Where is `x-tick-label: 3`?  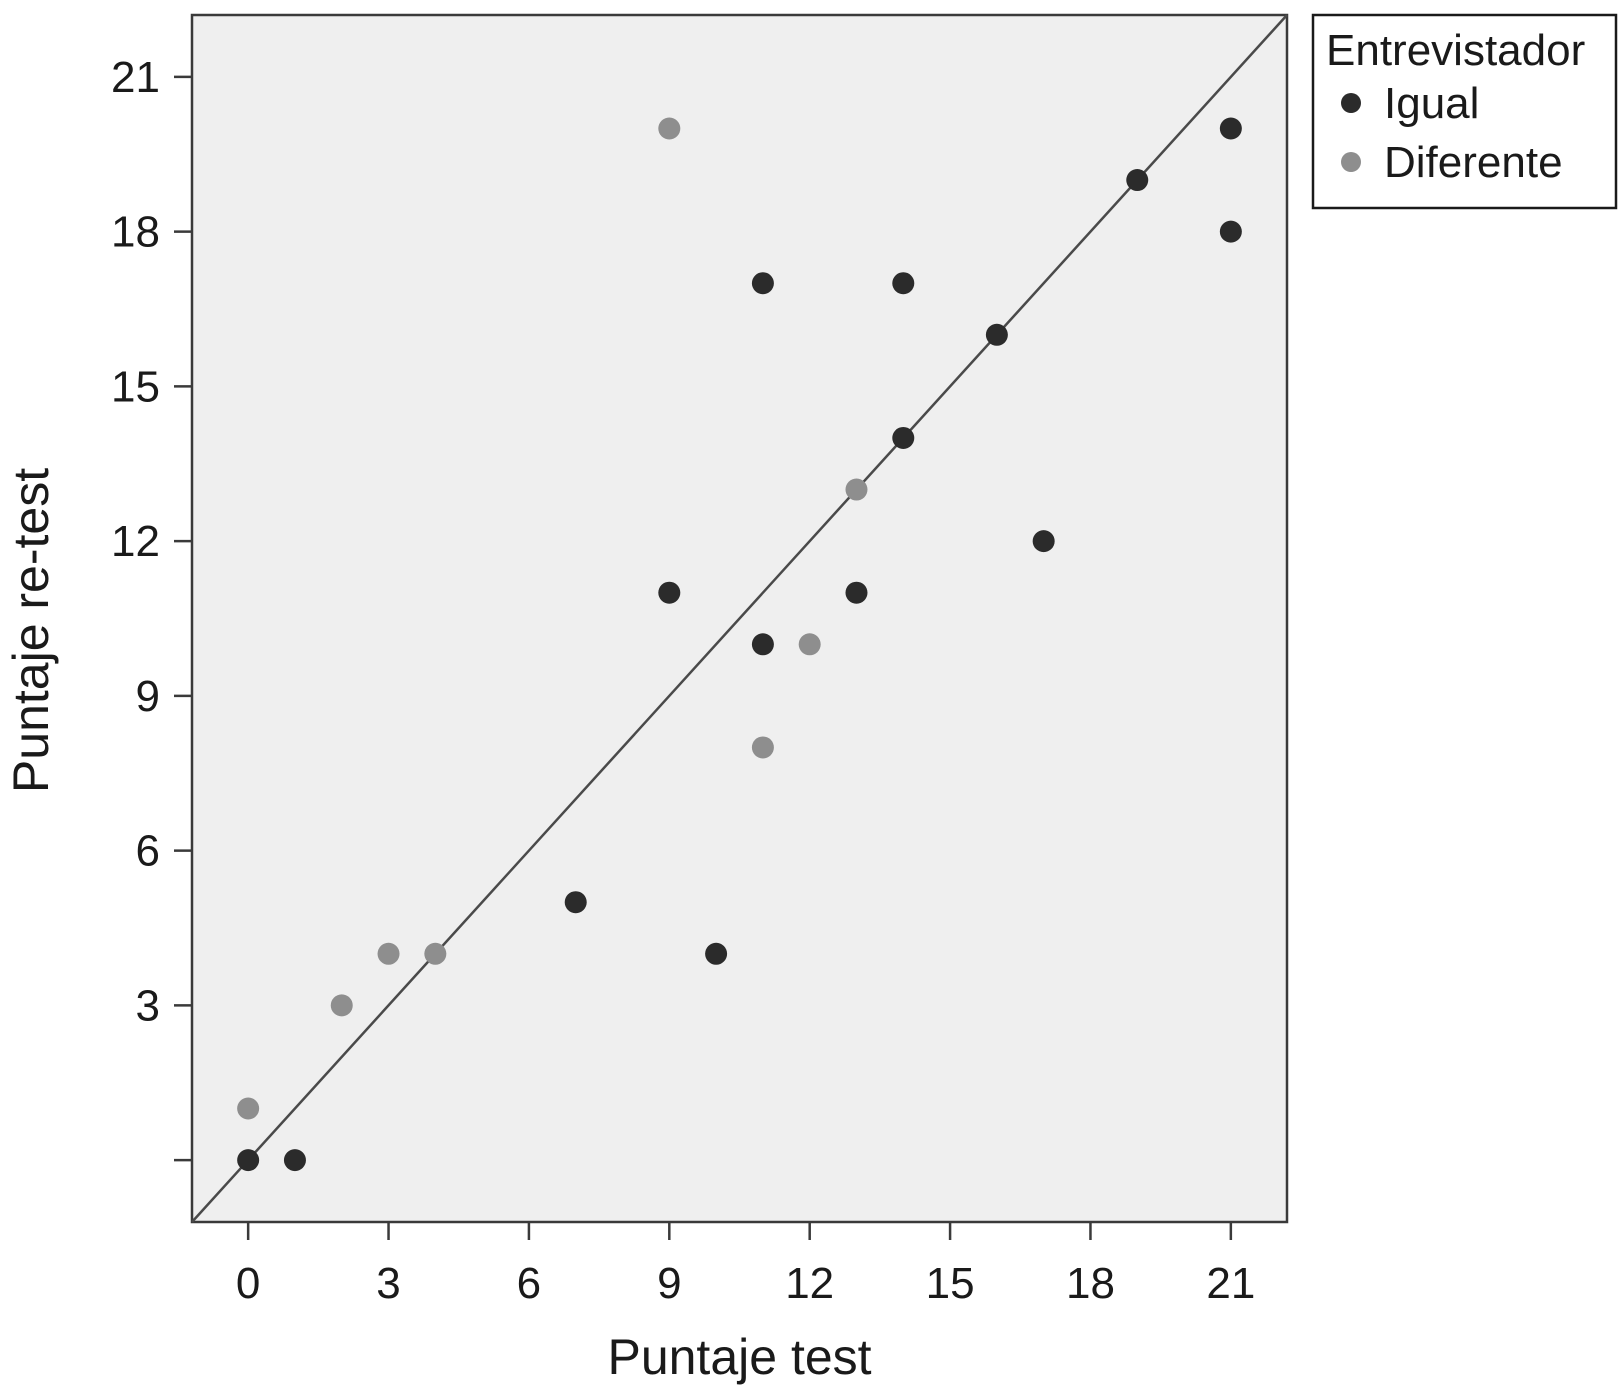 x-tick-label: 3 is located at coordinates (388, 1283).